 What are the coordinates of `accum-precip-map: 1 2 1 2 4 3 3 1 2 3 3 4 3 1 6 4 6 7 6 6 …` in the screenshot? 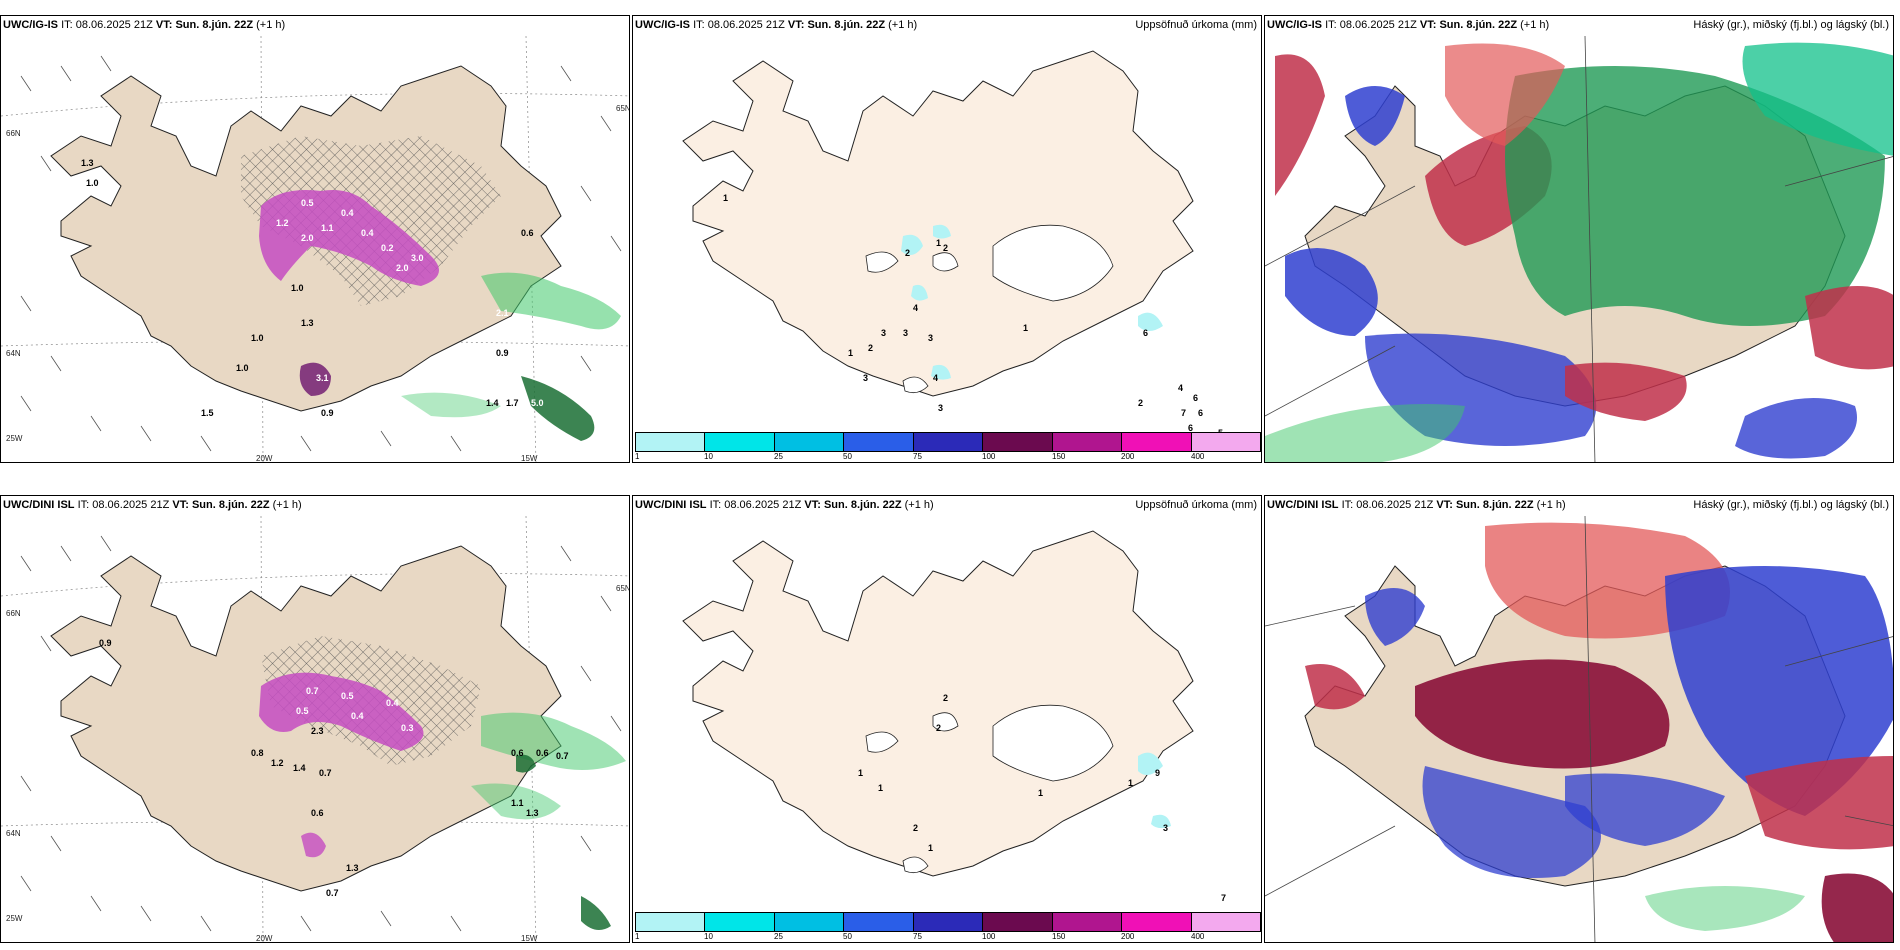 It's located at (952, 244).